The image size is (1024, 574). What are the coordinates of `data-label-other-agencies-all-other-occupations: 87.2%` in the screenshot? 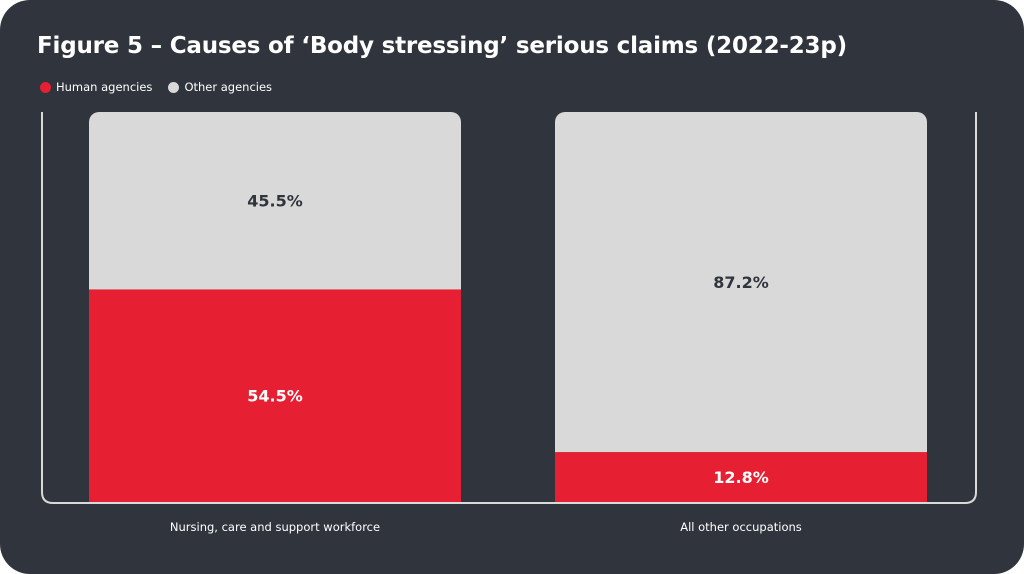 It's located at (741, 282).